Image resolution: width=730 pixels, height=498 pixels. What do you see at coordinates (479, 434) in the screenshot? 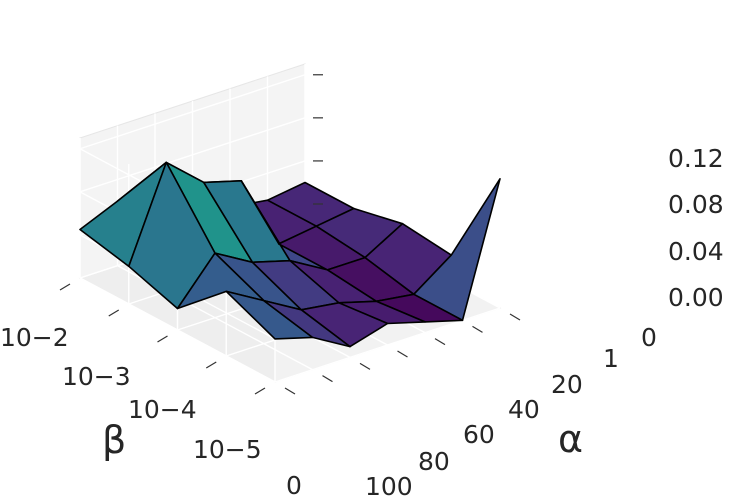
I see `alpha-tick-label: 60` at bounding box center [479, 434].